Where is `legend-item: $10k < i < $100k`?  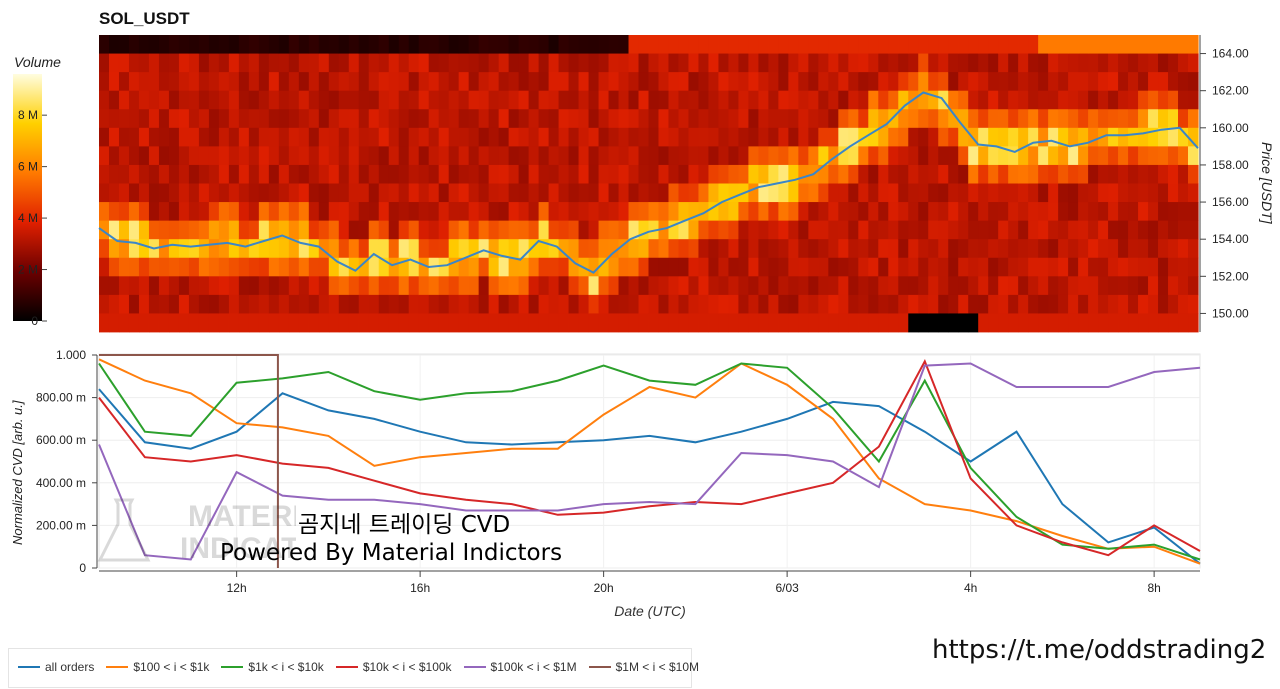
legend-item: $10k < i < $100k is located at coordinates (393, 667).